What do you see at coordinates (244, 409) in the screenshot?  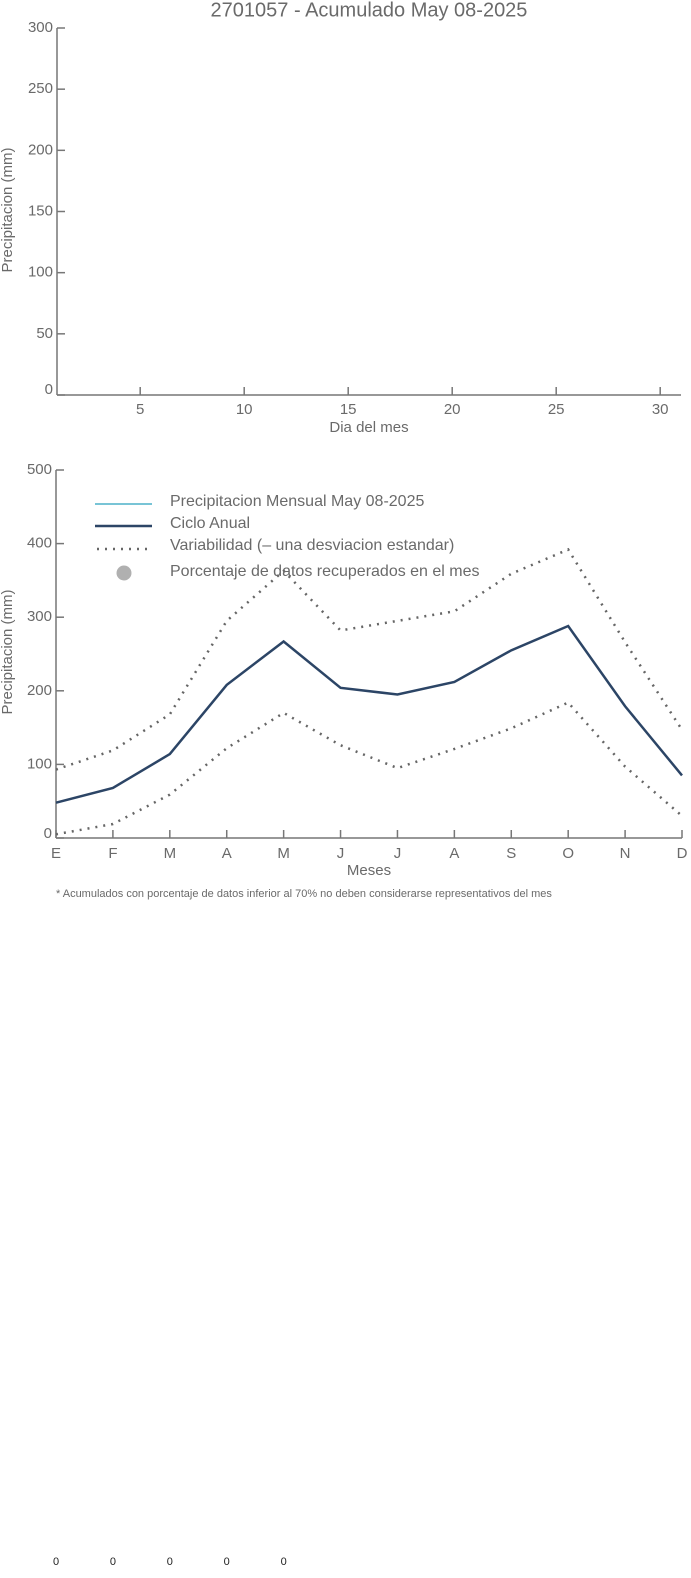 I see `x-tick-label: 10` at bounding box center [244, 409].